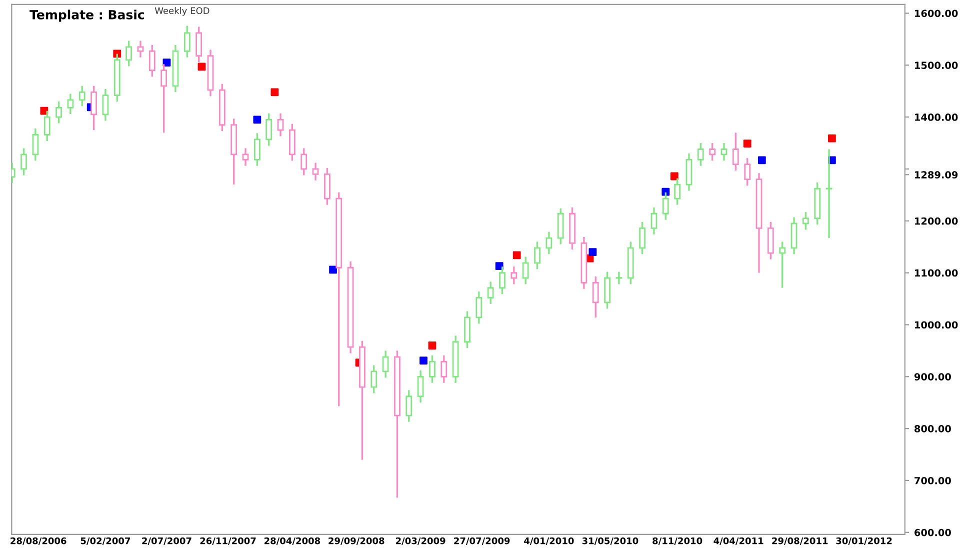  I want to click on x-tick-label: 27/07/2009, so click(482, 541).